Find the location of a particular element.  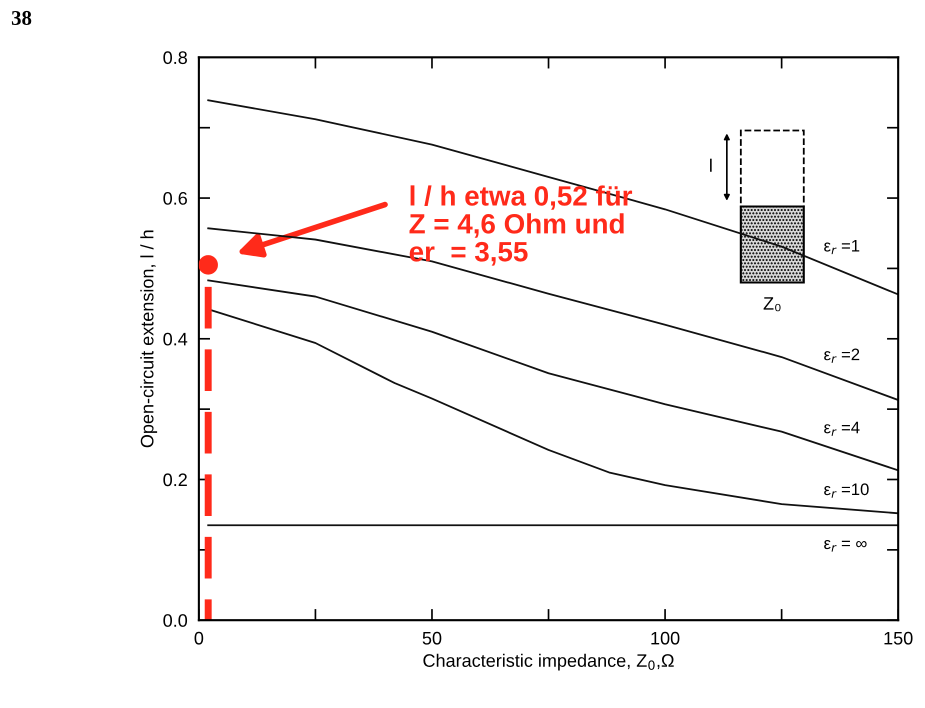

series-label: ε$_{r}$ = ∞ is located at coordinates (845, 546).